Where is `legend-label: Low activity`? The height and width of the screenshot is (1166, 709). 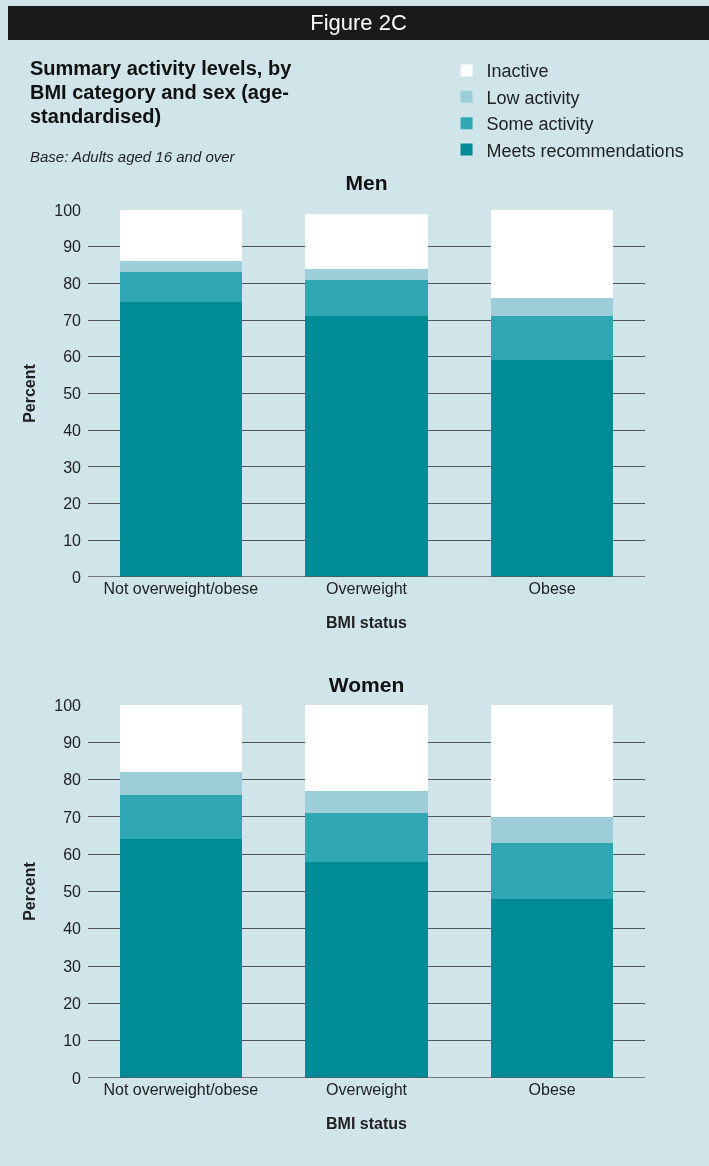
legend-label: Low activity is located at coordinates (533, 97).